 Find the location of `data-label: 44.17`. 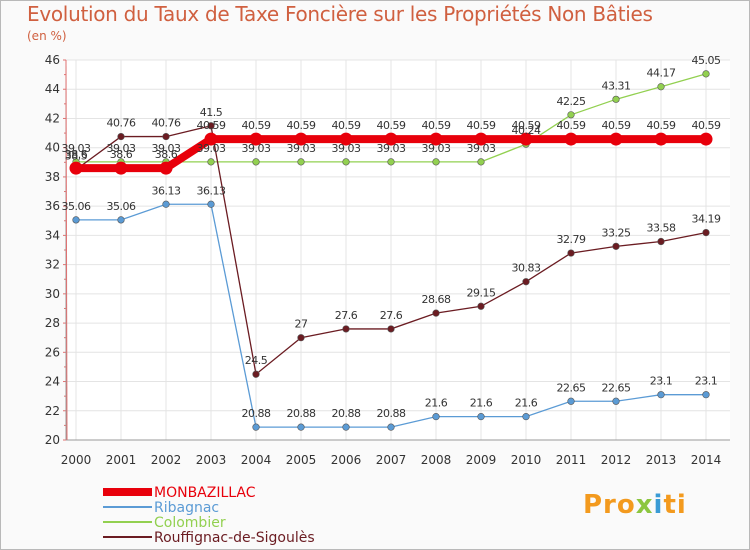

data-label: 44.17 is located at coordinates (661, 73).